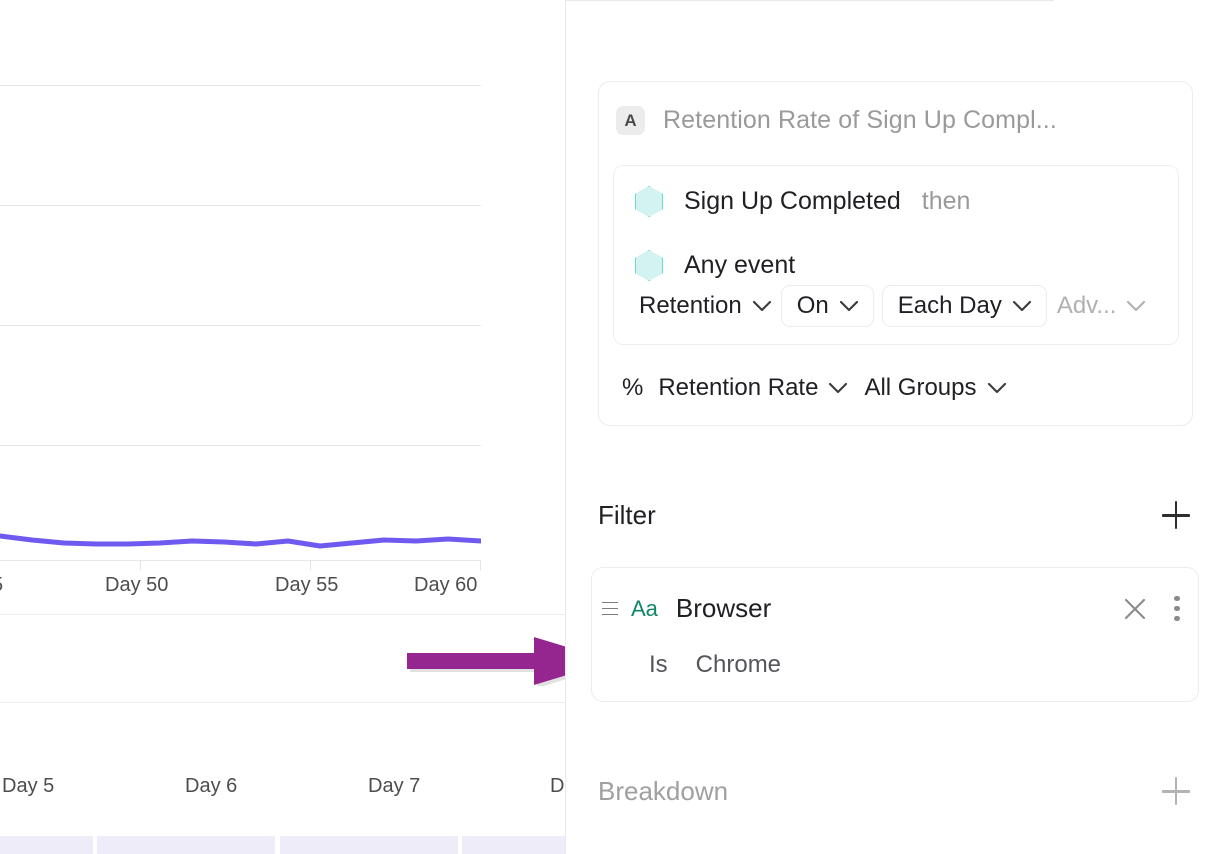 The height and width of the screenshot is (854, 1222). I want to click on table-column-header: Day 5, so click(28, 786).